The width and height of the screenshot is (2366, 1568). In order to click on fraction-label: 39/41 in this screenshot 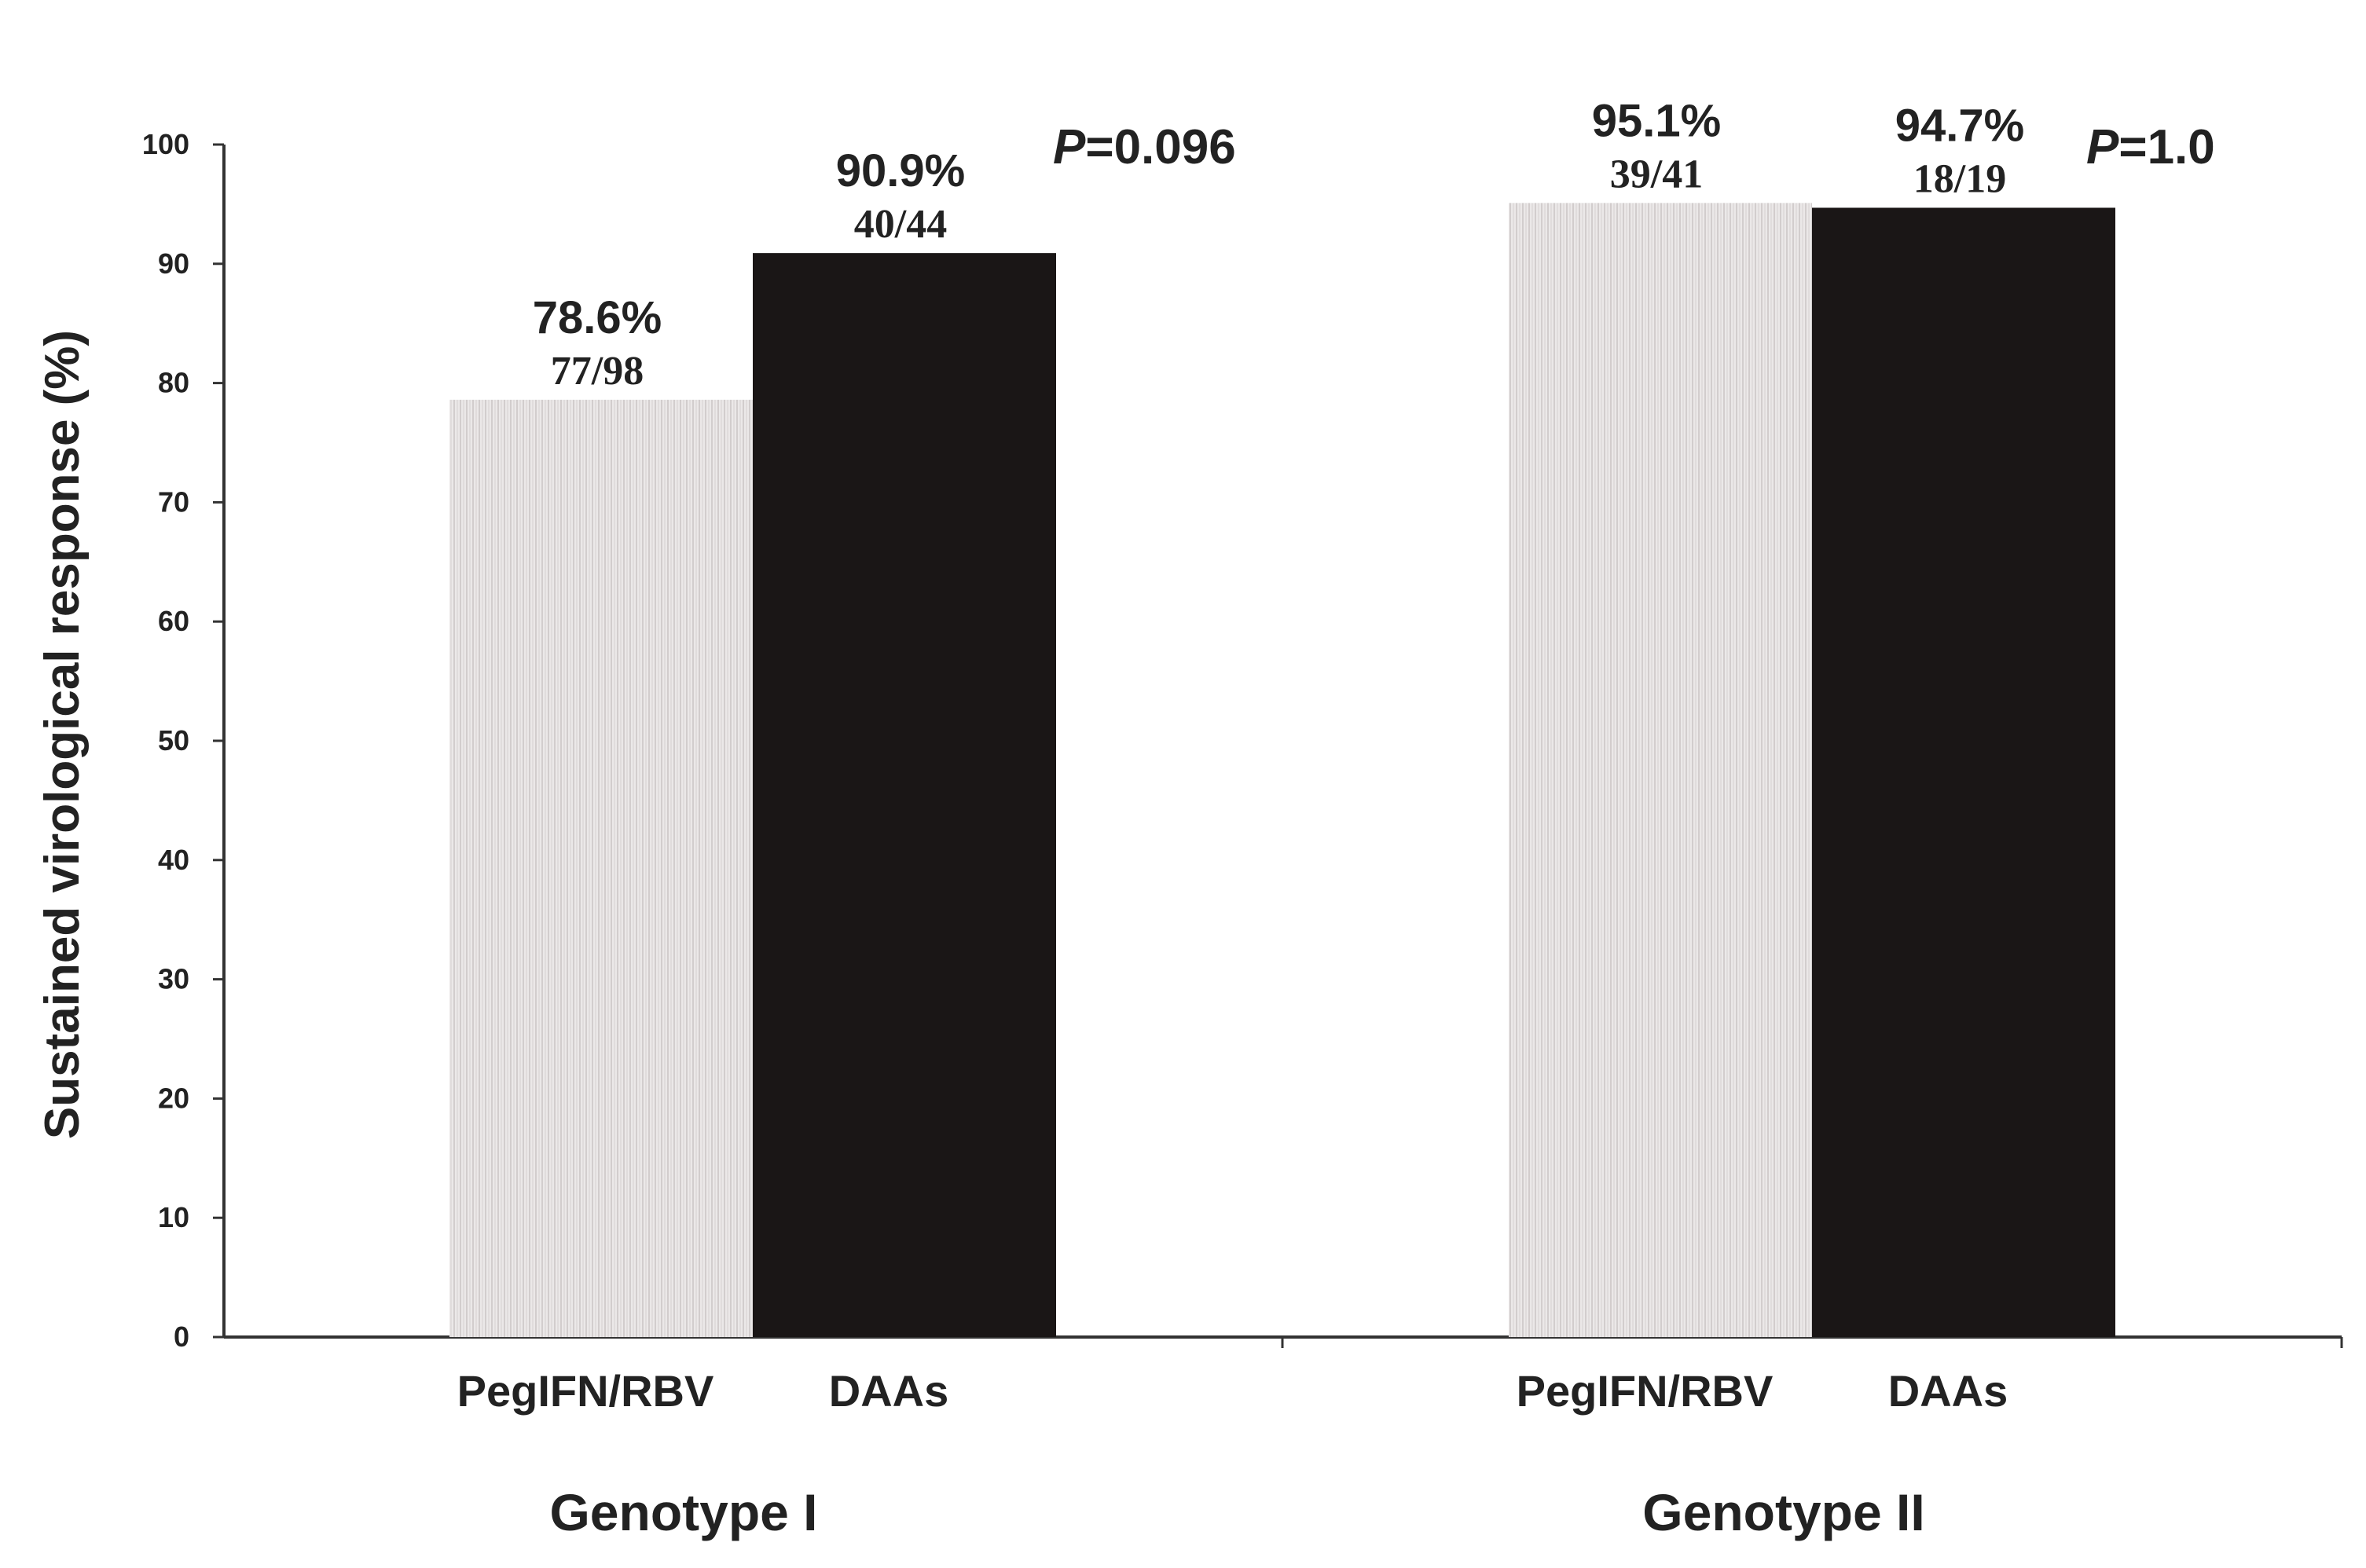, I will do `click(1657, 174)`.